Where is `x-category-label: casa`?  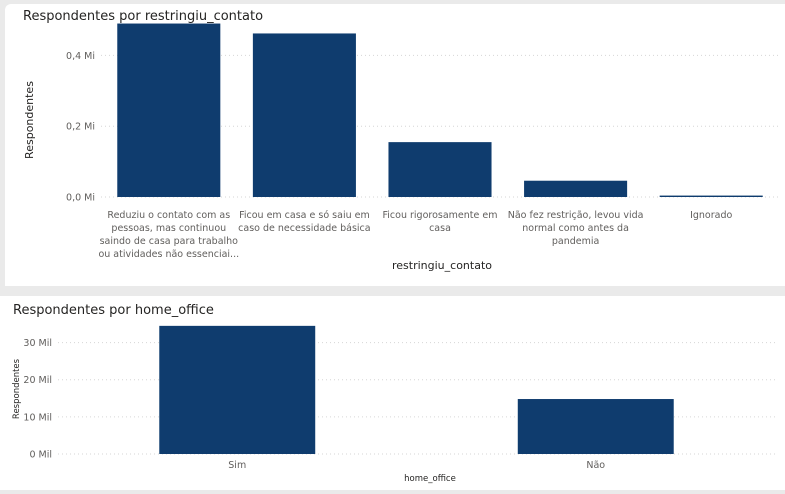
x-category-label: casa is located at coordinates (440, 228).